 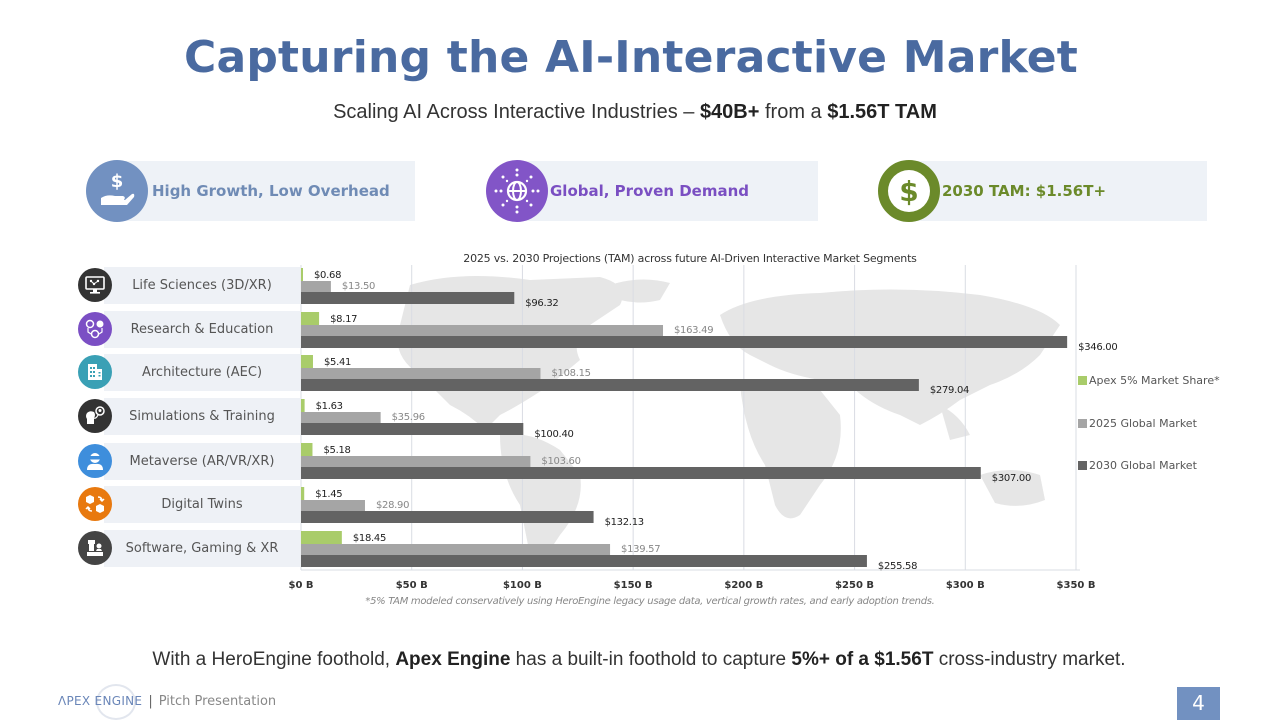 I want to click on feature-tam: $ 2030 TAM: $1.56T+, so click(x=1042, y=191).